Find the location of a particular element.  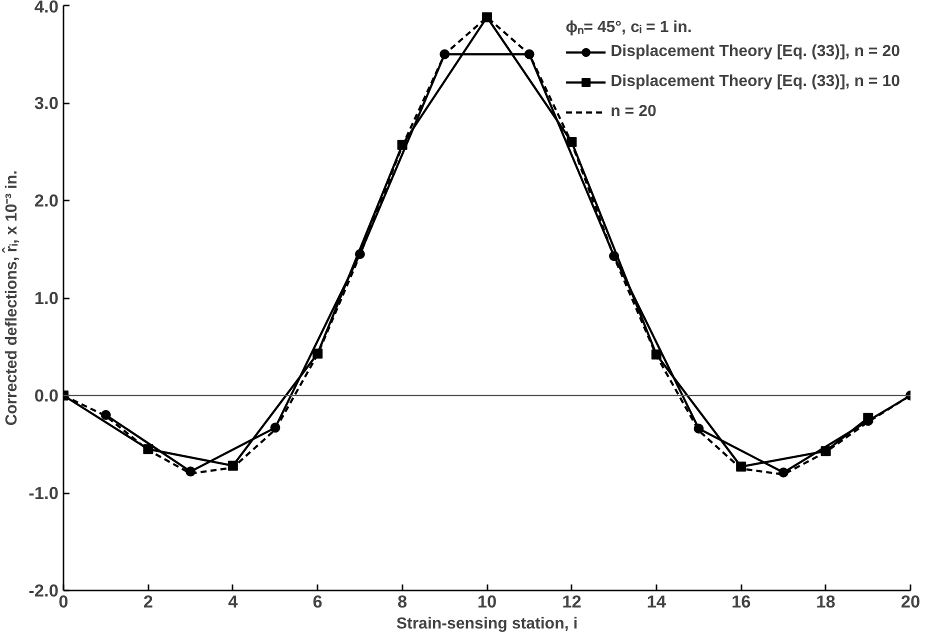

x-tick-label: 18 is located at coordinates (826, 602).